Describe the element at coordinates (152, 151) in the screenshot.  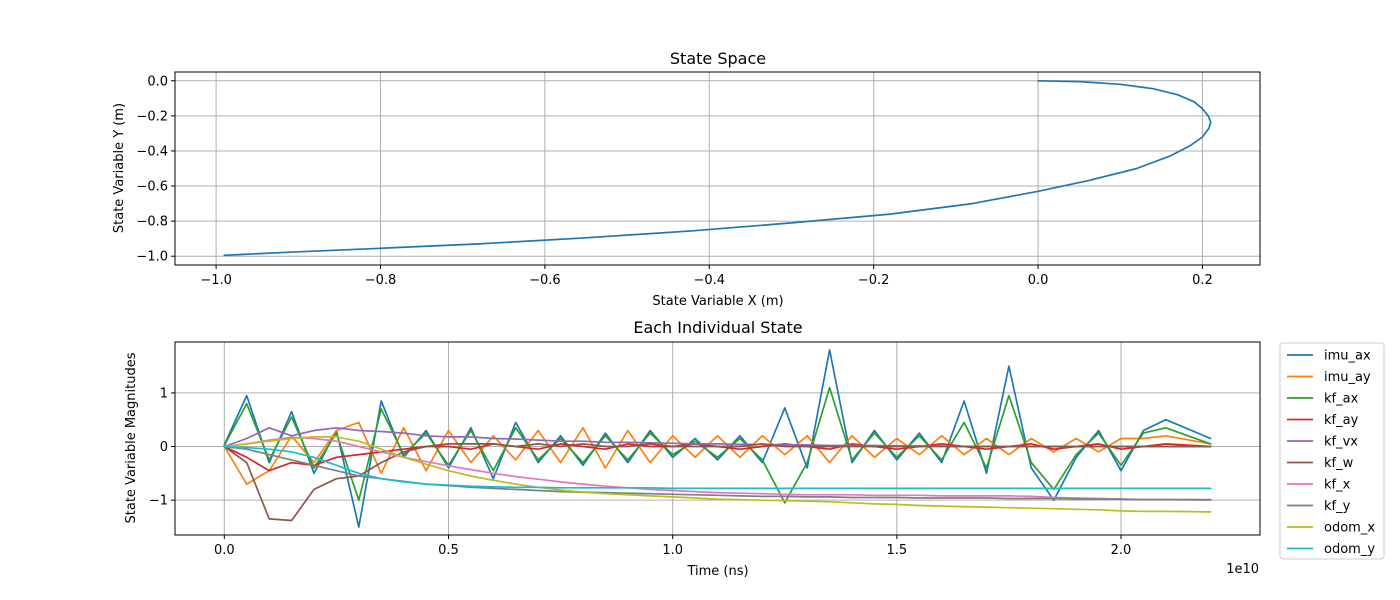
I see `y-tick-label: −0.4` at that location.